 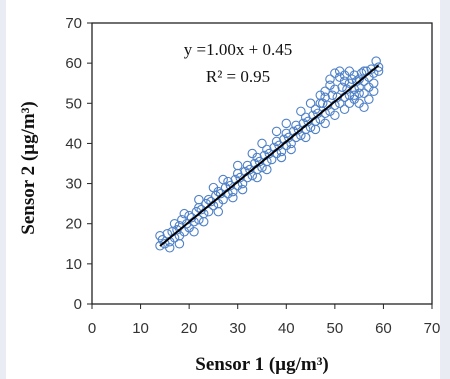 What do you see at coordinates (383, 328) in the screenshot?
I see `x-tick-label: 60` at bounding box center [383, 328].